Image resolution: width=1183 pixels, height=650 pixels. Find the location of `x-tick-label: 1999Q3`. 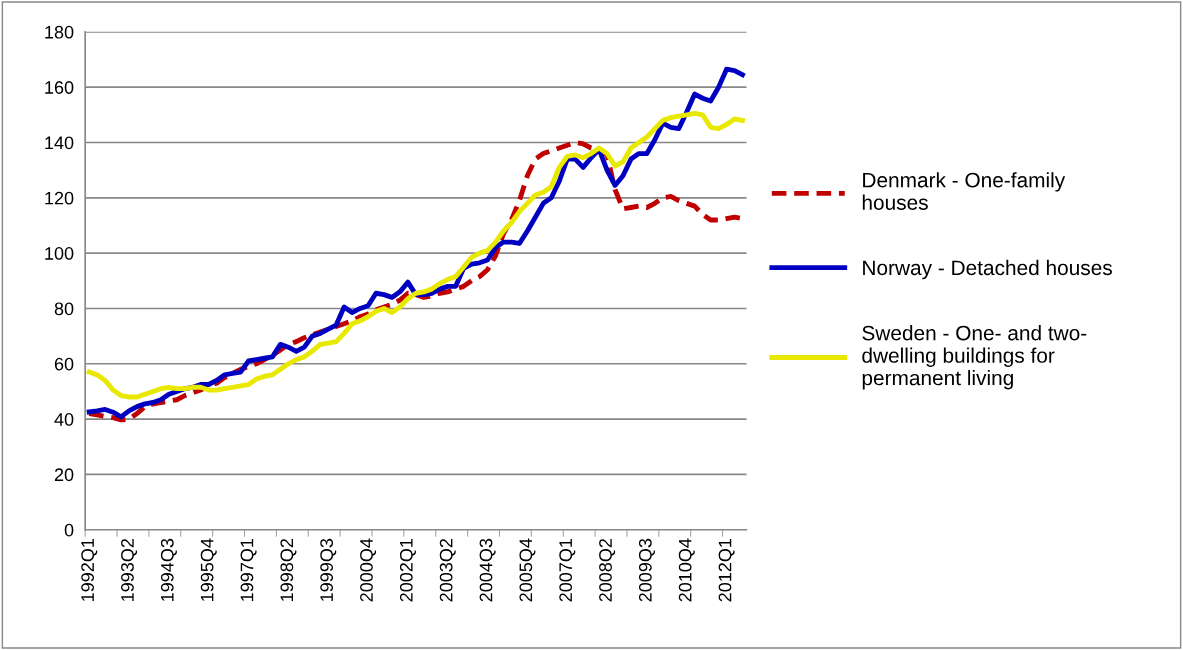

x-tick-label: 1999Q3 is located at coordinates (328, 569).